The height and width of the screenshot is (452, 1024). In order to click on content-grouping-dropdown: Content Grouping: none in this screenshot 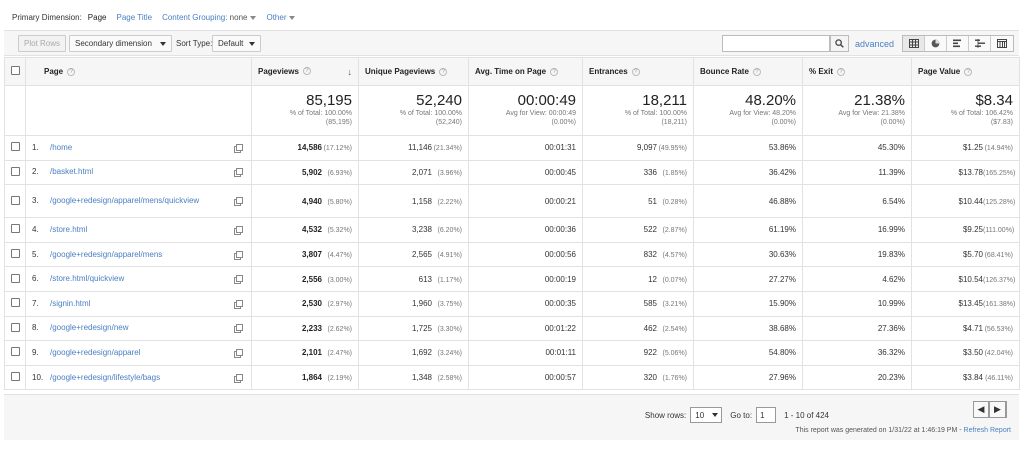, I will do `click(209, 17)`.